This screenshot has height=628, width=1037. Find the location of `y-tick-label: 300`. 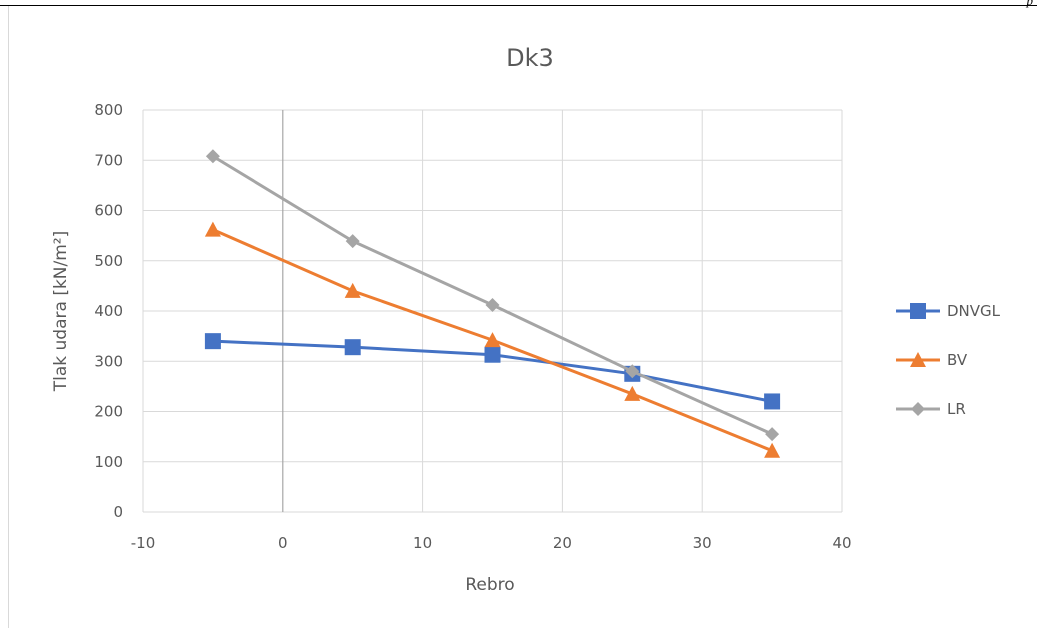

y-tick-label: 300 is located at coordinates (108, 361).